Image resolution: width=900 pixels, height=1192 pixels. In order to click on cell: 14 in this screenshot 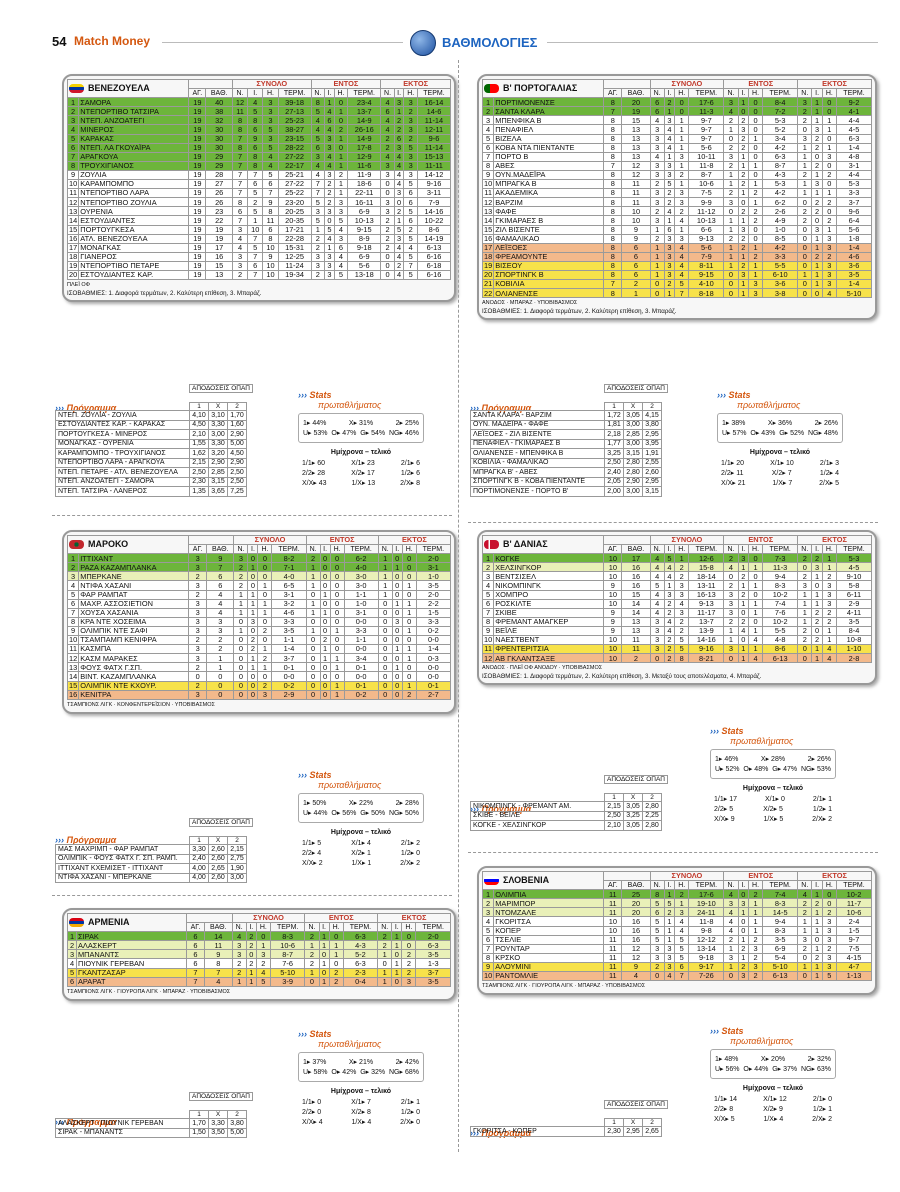, I will do `click(636, 612)`.